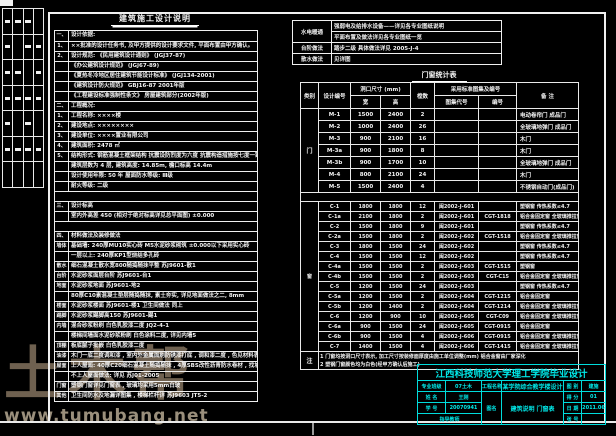  Describe the element at coordinates (449, 419) in the screenshot. I see `field-advisor-label: 指导教师` at that location.